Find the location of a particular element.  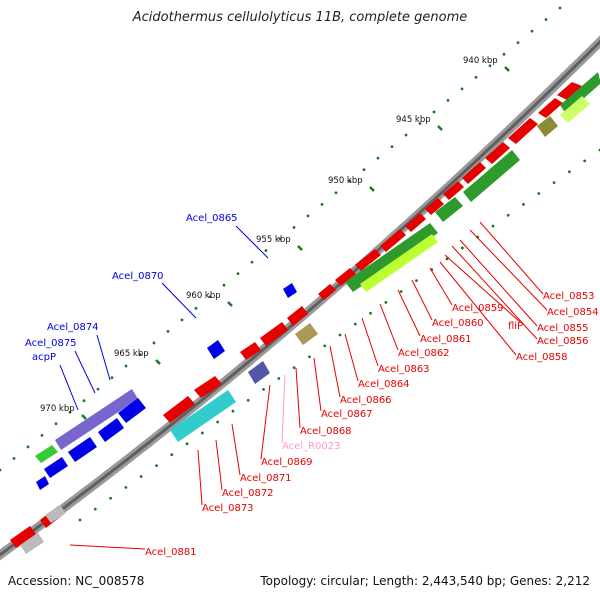

gene-label-acpp: acpP is located at coordinates (44, 357).